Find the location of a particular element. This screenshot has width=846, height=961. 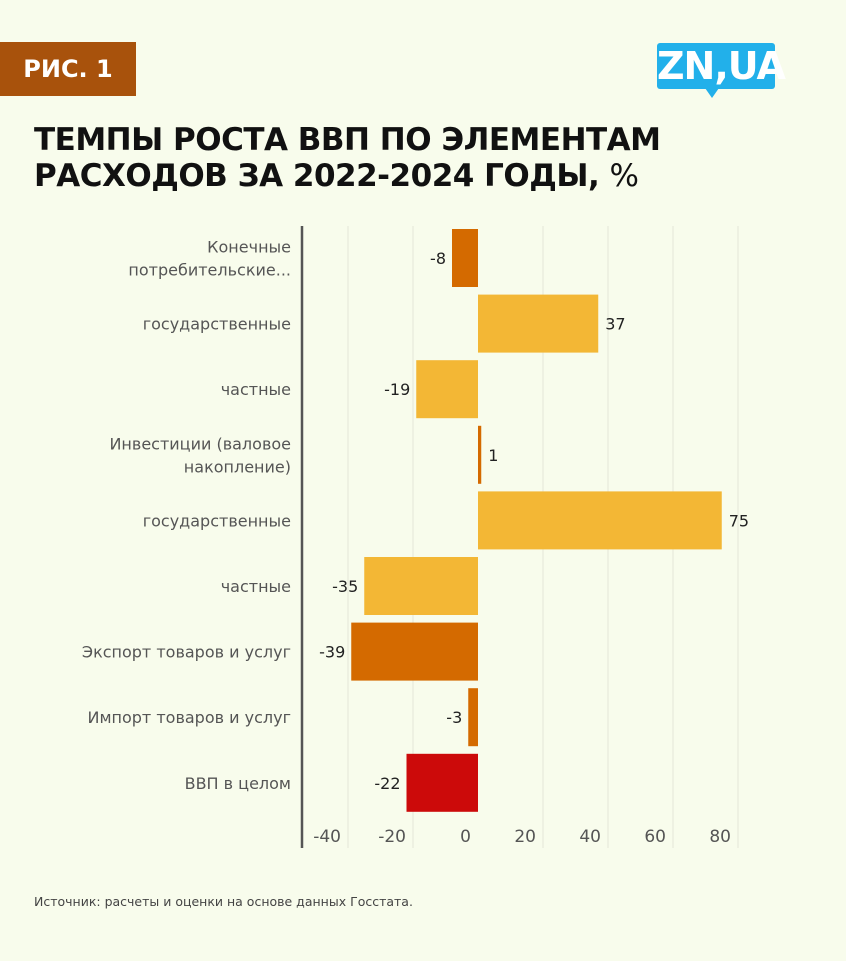

figure-badge: РИС. 1 is located at coordinates (68, 69).